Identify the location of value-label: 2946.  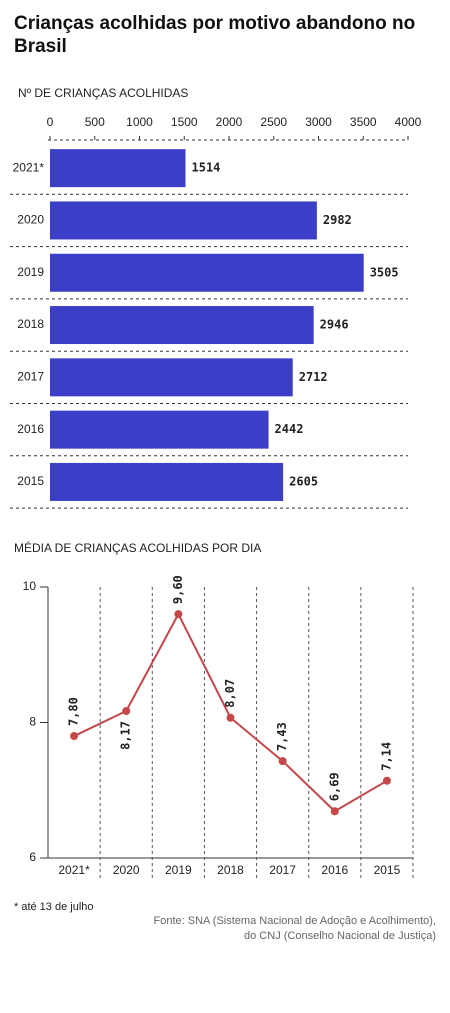
(334, 325).